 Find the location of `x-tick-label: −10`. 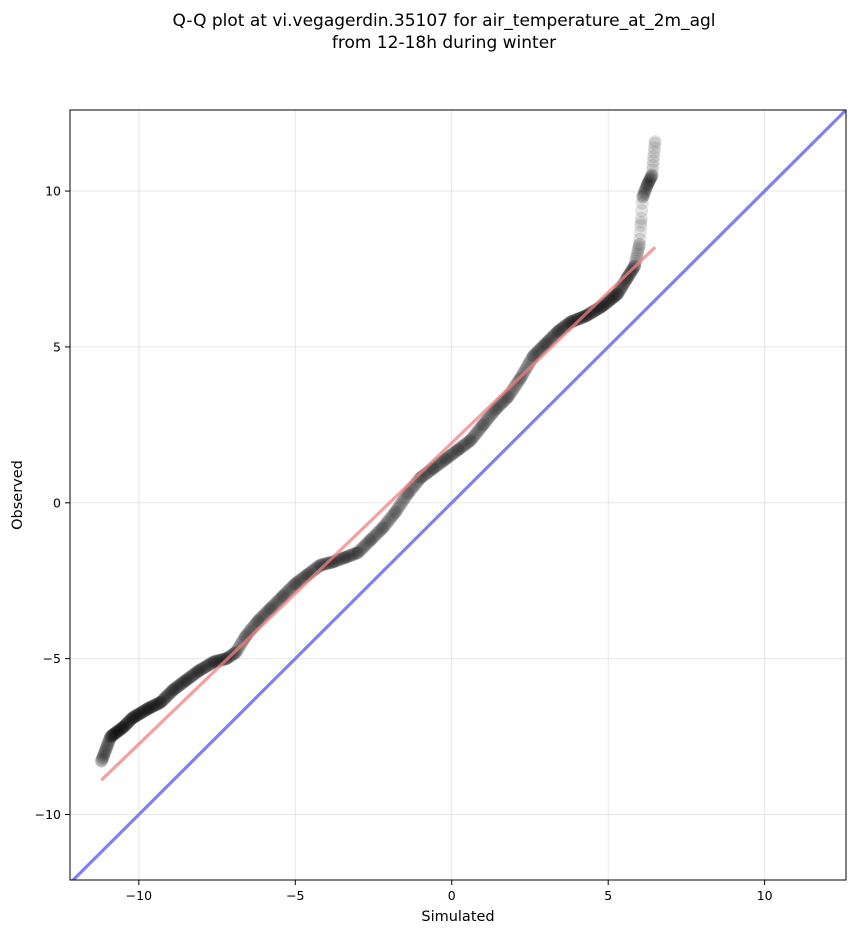

x-tick-label: −10 is located at coordinates (139, 895).